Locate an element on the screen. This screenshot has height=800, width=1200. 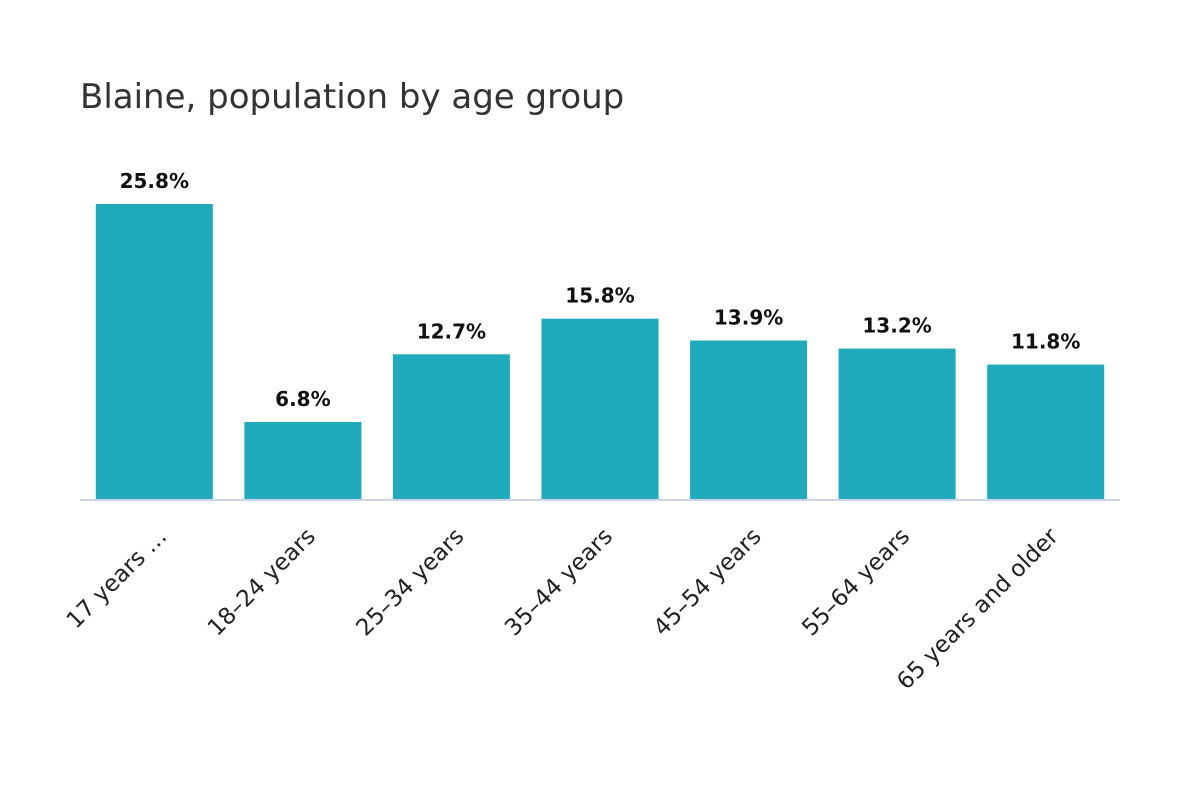
bar-value-label: 6.8% is located at coordinates (302, 399).